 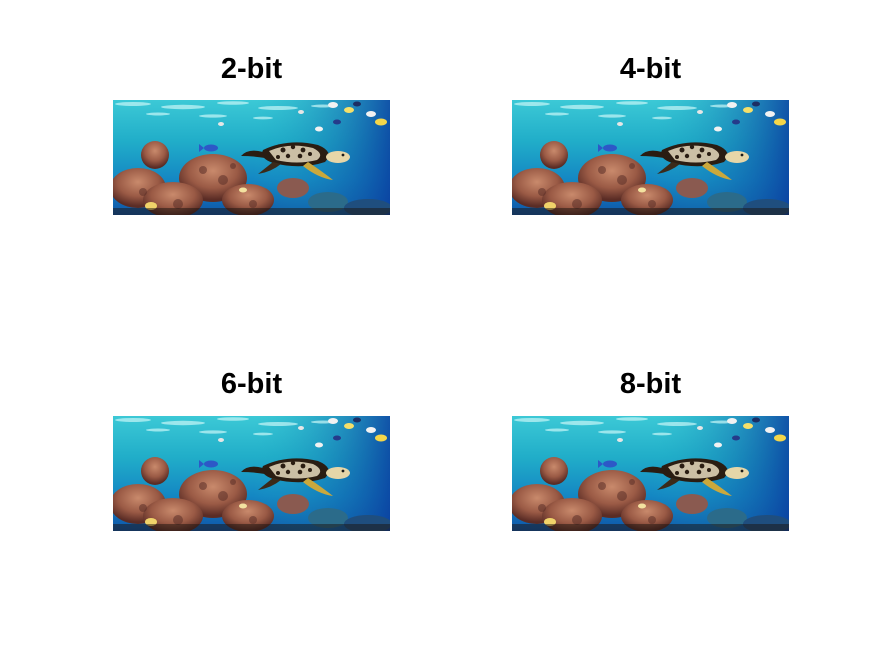 What do you see at coordinates (251, 384) in the screenshot?
I see `panel-title: 6-bit` at bounding box center [251, 384].